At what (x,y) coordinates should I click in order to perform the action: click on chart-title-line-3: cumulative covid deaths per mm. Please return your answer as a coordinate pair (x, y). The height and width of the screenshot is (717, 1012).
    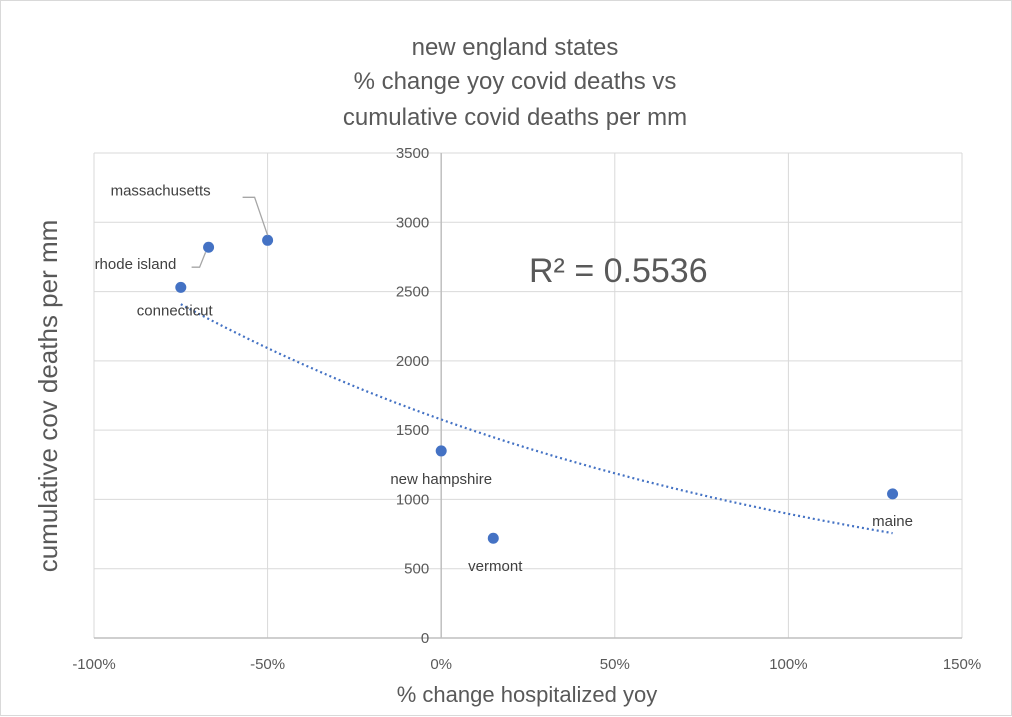
    Looking at the image, I should click on (515, 117).